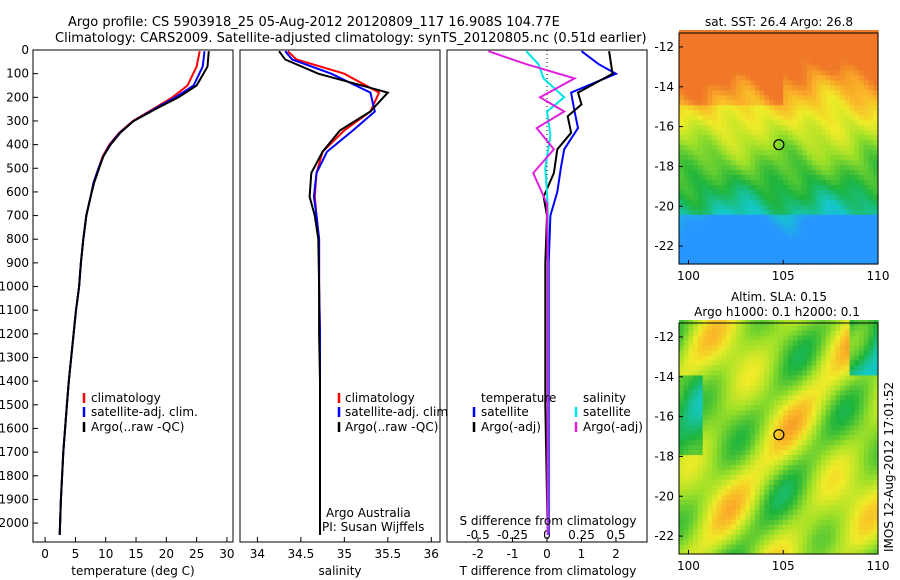 Image resolution: width=900 pixels, height=580 pixels. Describe the element at coordinates (17, 121) in the screenshot. I see `y-tick-label: 300` at that location.